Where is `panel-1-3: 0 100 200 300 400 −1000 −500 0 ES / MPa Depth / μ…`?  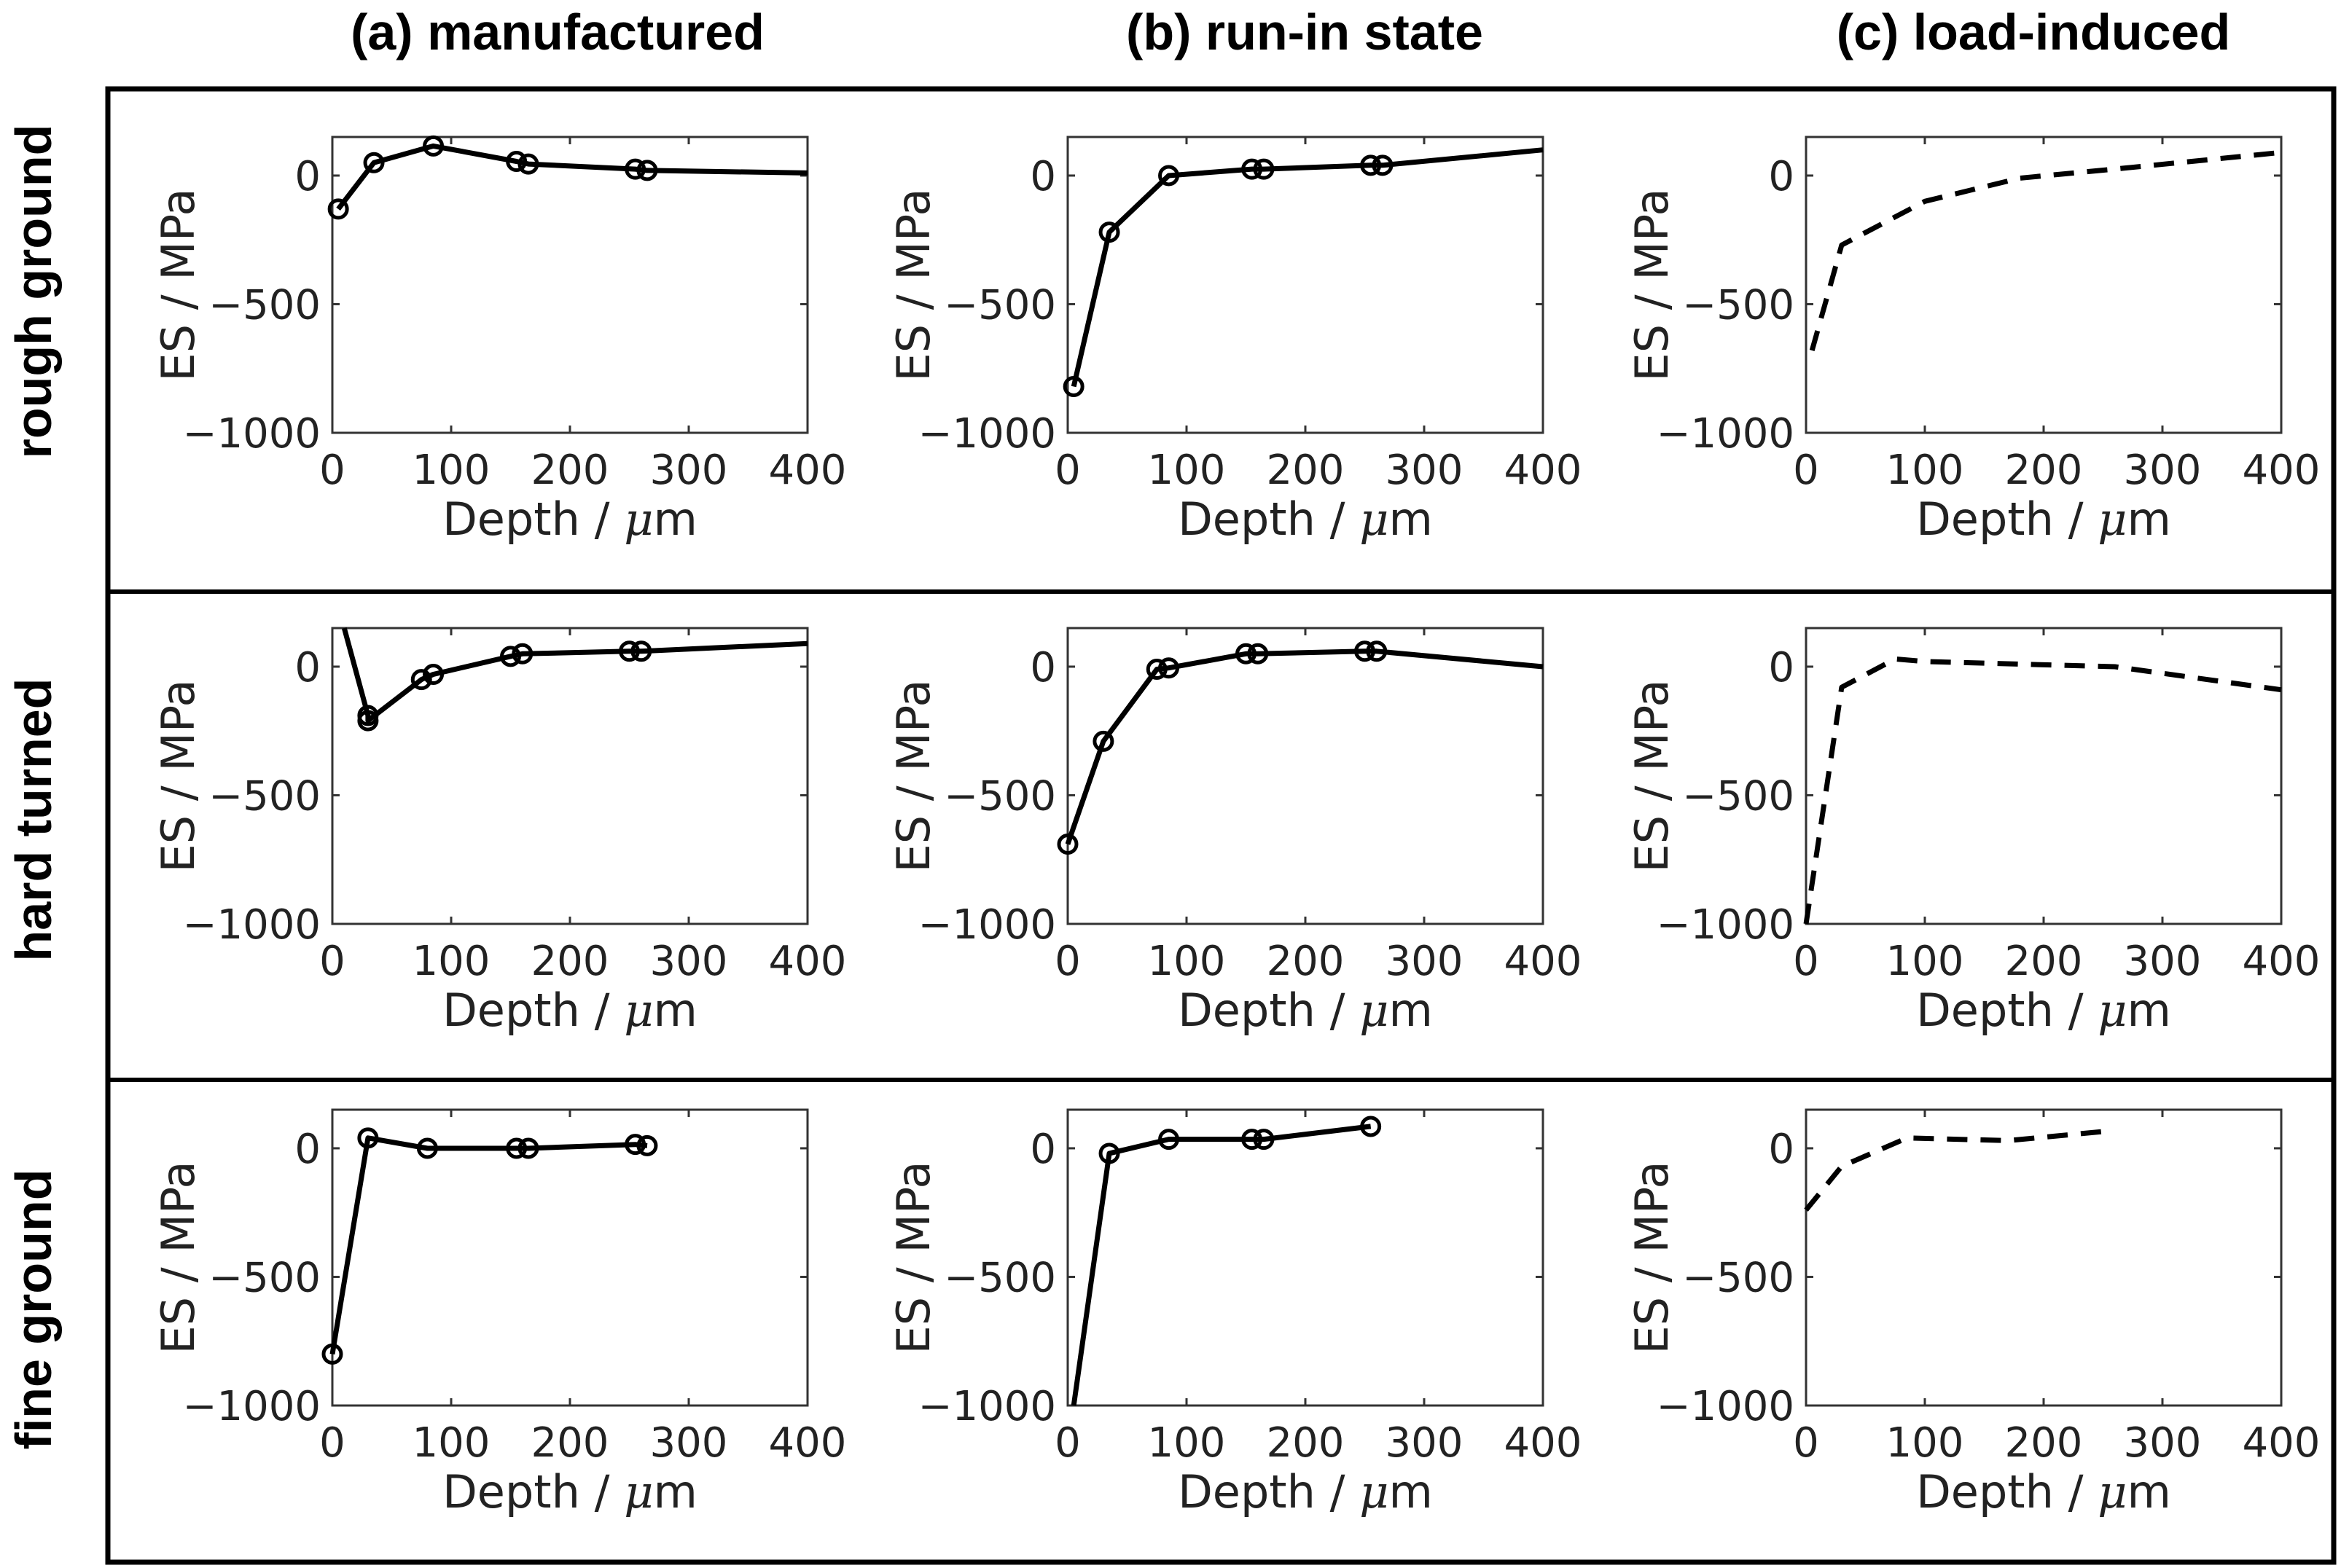 panel-1-3: 0 100 200 300 400 −1000 −500 0 ES / MPa Depth / μ… is located at coordinates (1972, 341).